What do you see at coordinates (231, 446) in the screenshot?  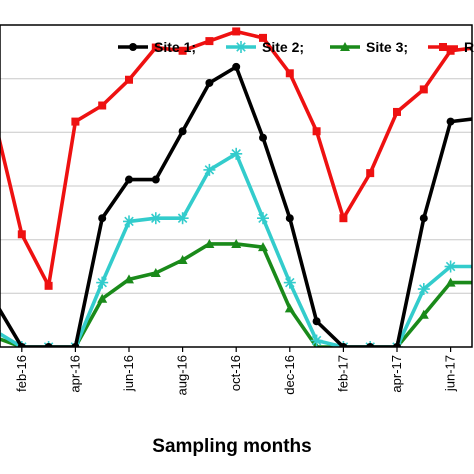 I see `x-axis-title: Sampling months` at bounding box center [231, 446].